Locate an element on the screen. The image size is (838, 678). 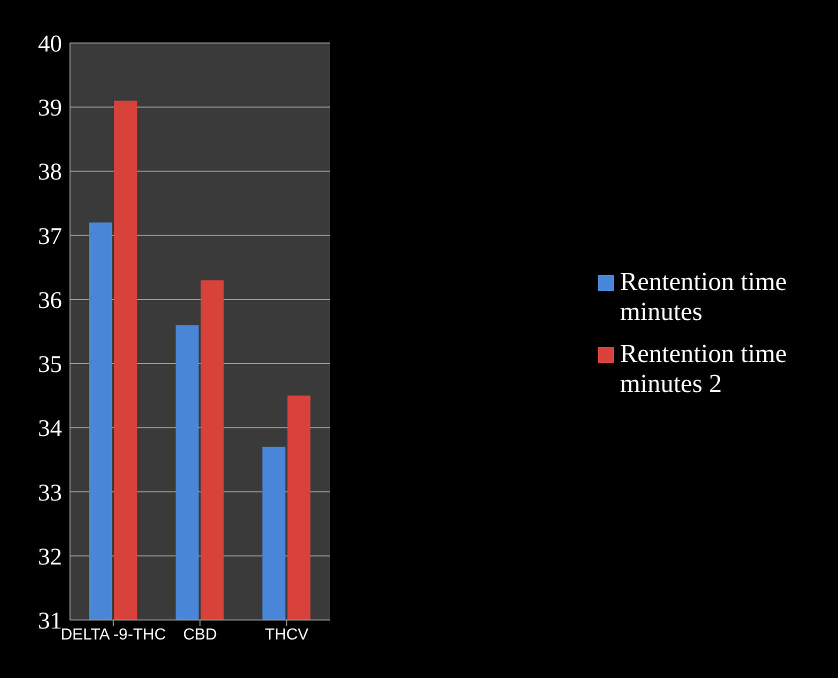
y-tick-label: 37 is located at coordinates (50, 237).